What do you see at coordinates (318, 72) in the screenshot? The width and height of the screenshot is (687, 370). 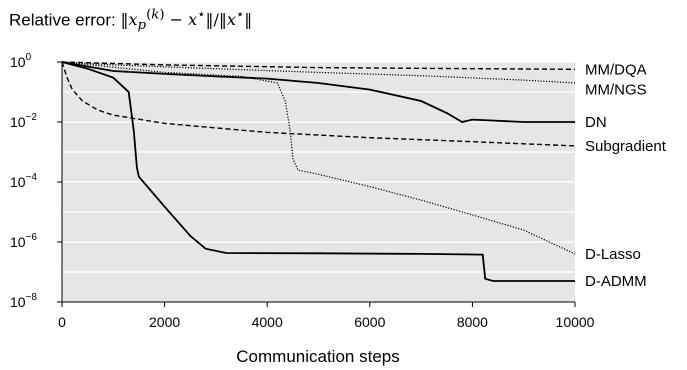 I see `series-line-mm-ngs` at bounding box center [318, 72].